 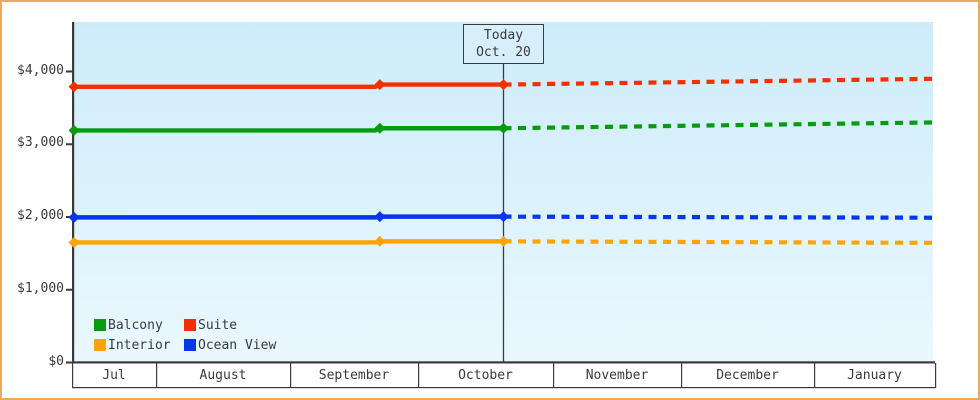 I want to click on month-label-october: October, so click(x=485, y=375).